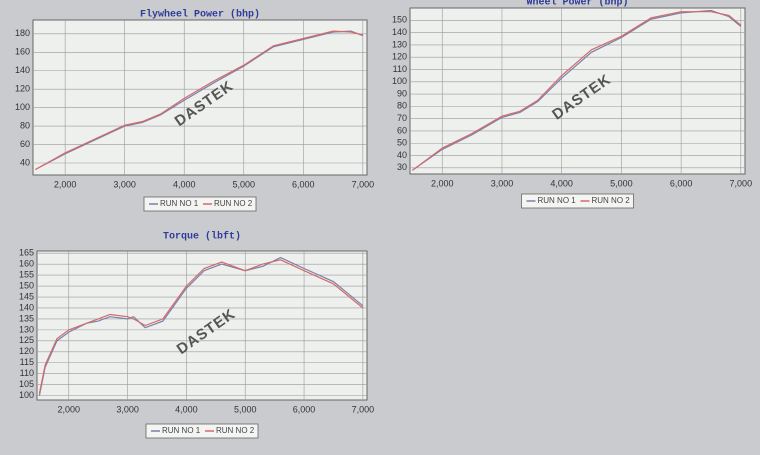 Image resolution: width=760 pixels, height=455 pixels. Describe the element at coordinates (27, 362) in the screenshot. I see `y-tick-label: 115` at that location.